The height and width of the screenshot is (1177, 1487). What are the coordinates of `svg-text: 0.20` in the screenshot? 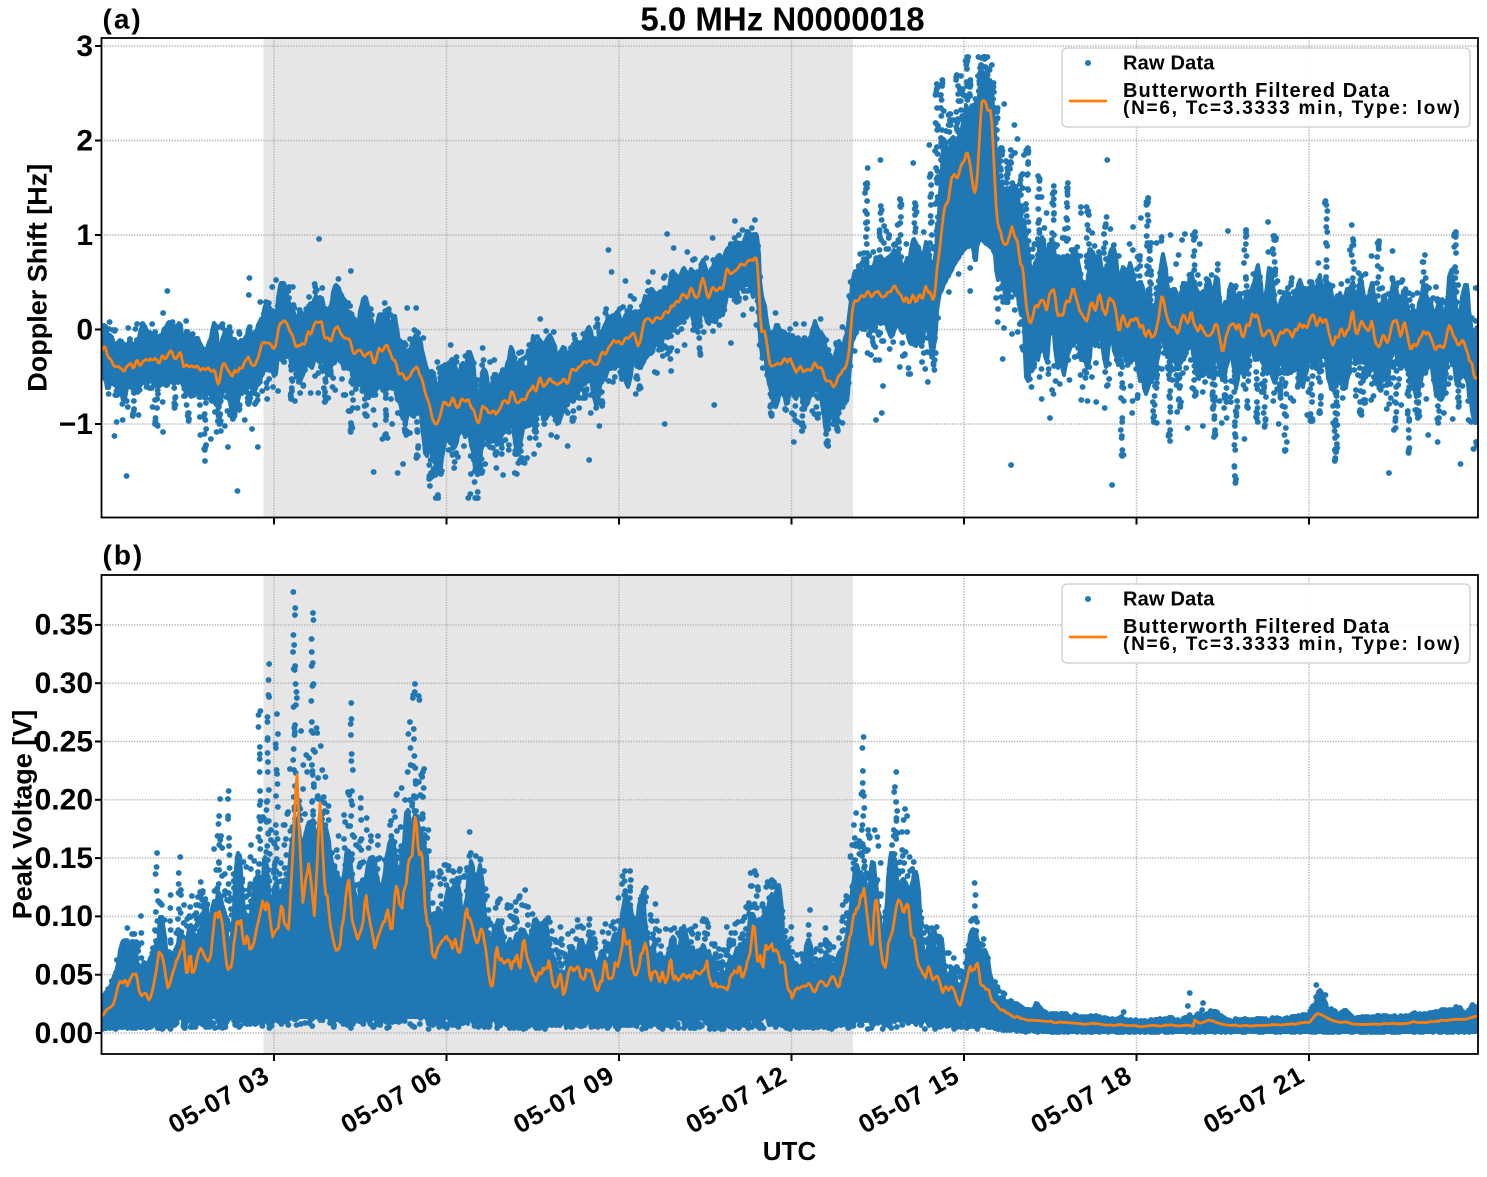 It's located at (64, 800).